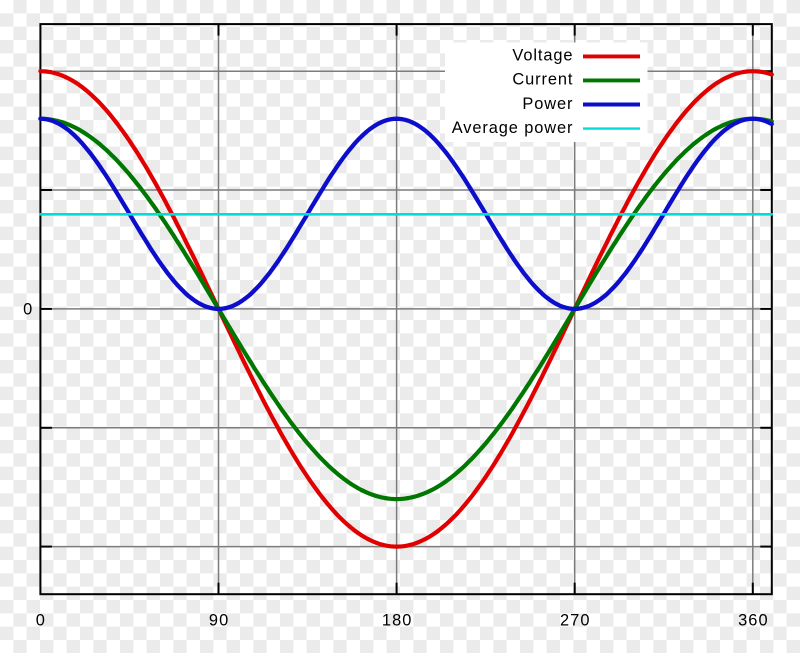 The width and height of the screenshot is (800, 653). I want to click on svg-text: 270, so click(575, 620).